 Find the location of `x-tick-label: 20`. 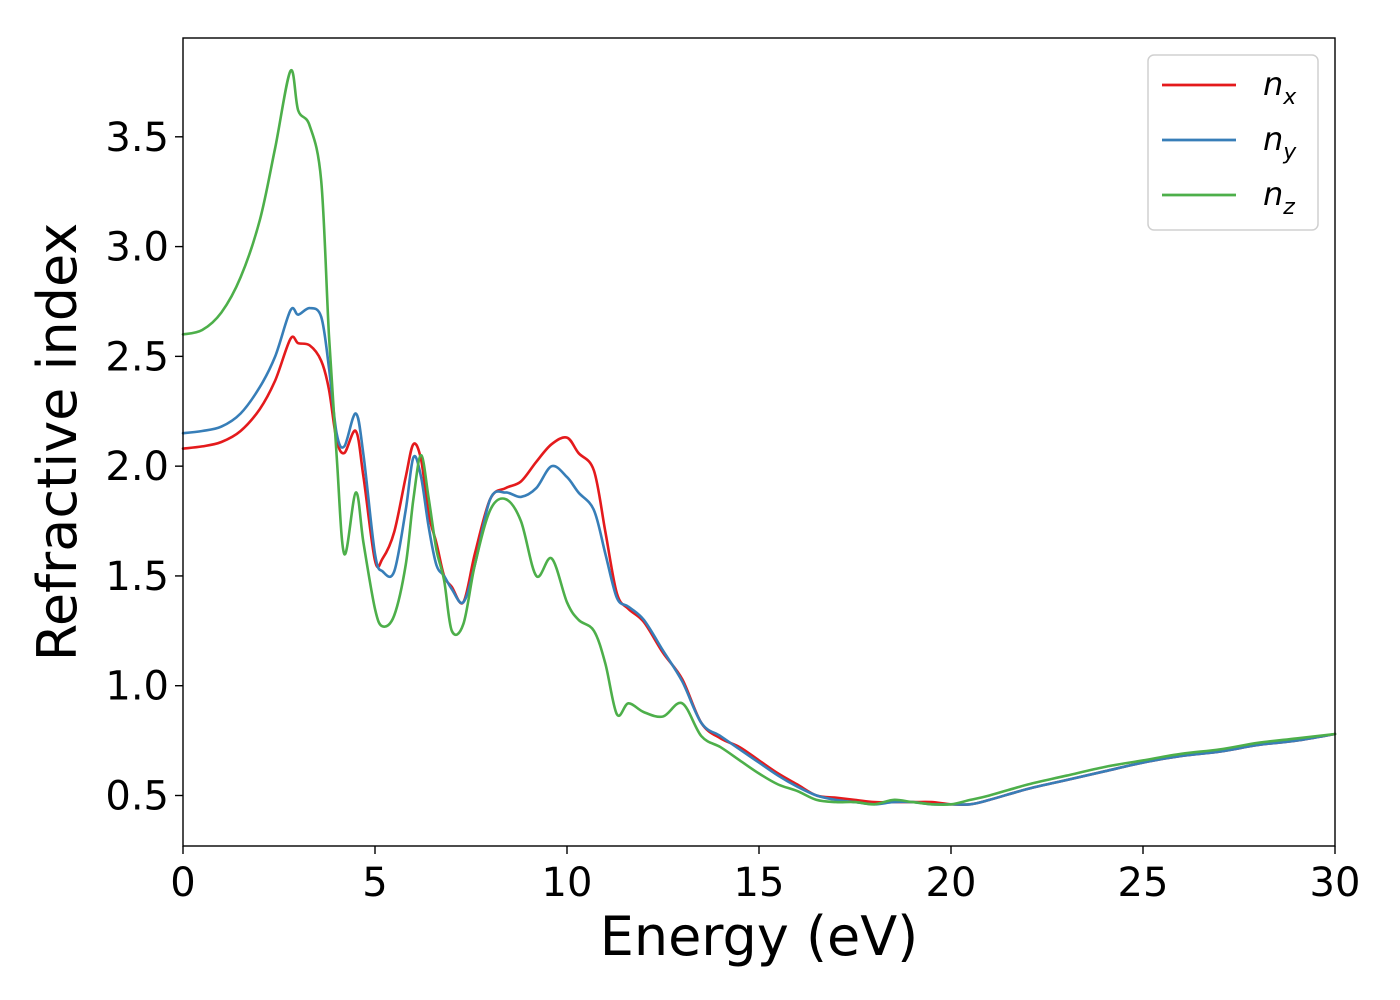

x-tick-label: 20 is located at coordinates (951, 883).